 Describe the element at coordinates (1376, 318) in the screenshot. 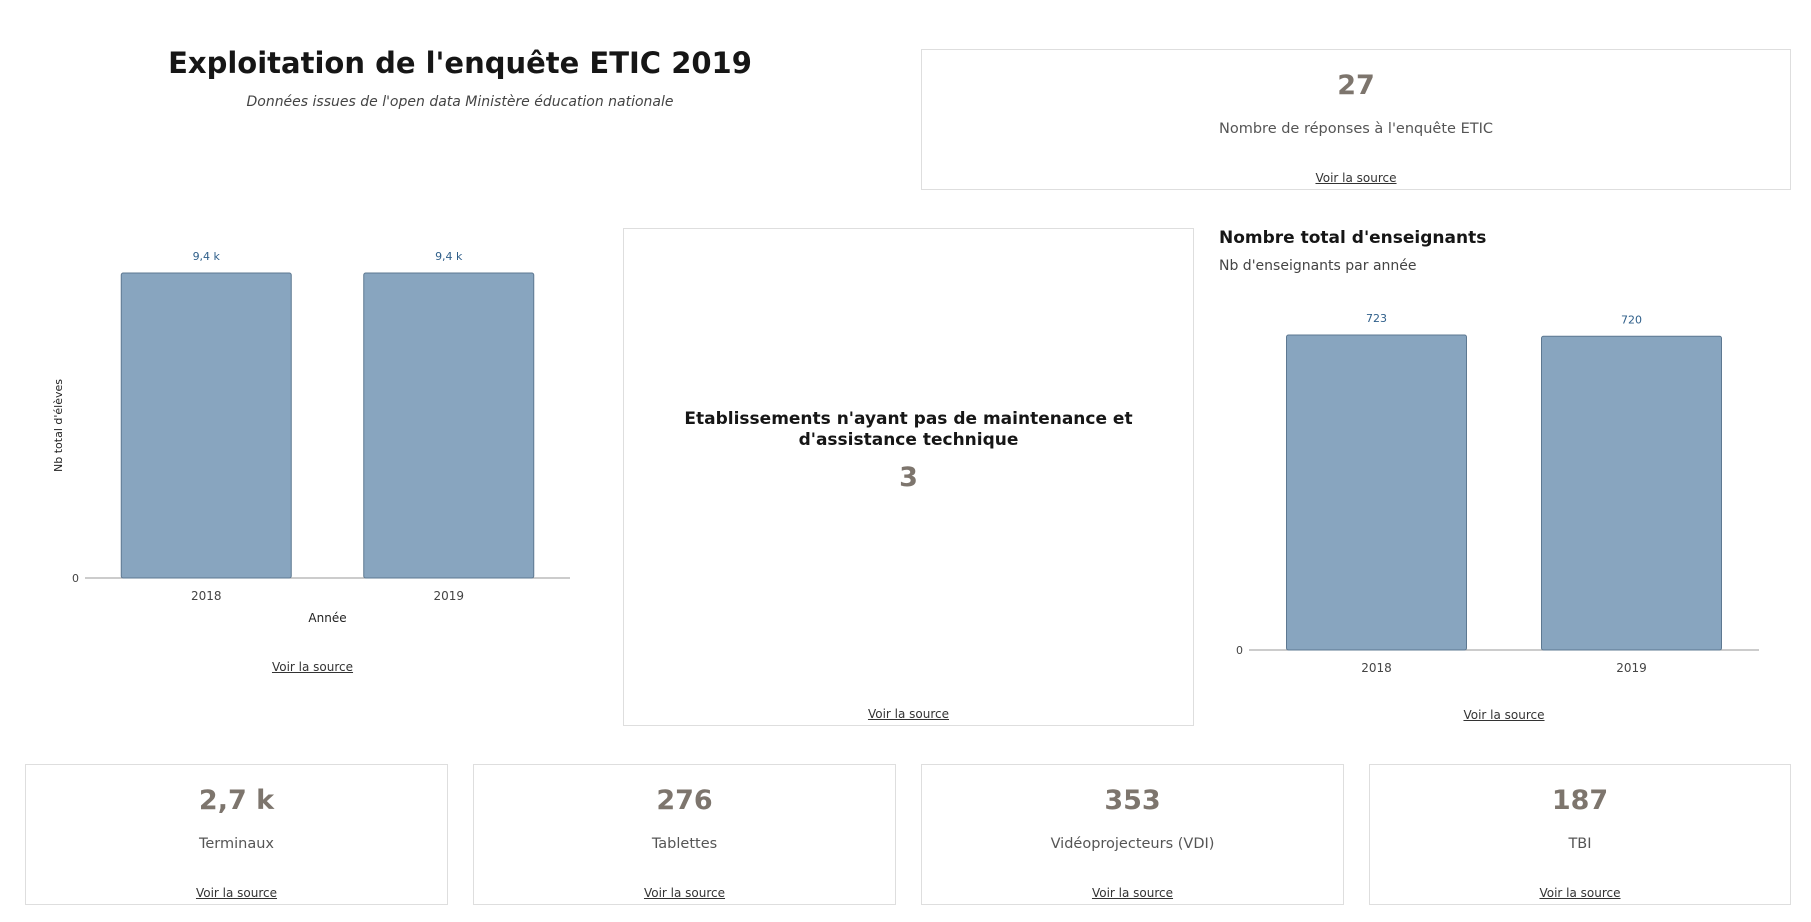

I see `data-label: 723` at that location.